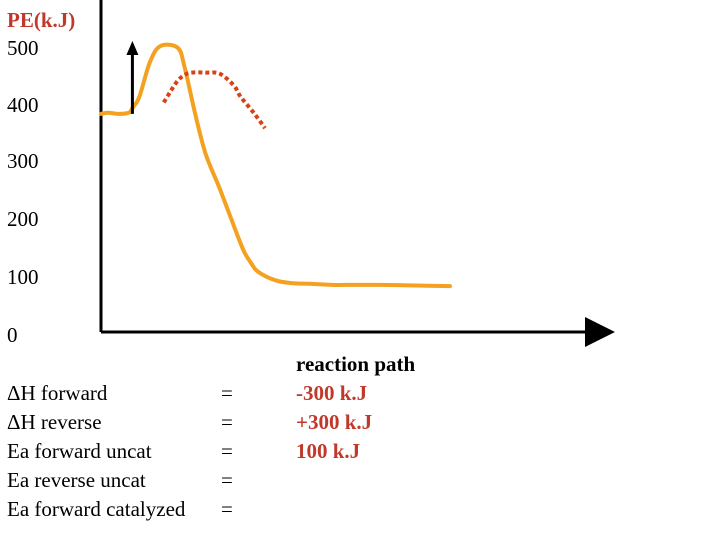 The width and height of the screenshot is (720, 540). I want to click on y-tick-label: 400, so click(23, 105).